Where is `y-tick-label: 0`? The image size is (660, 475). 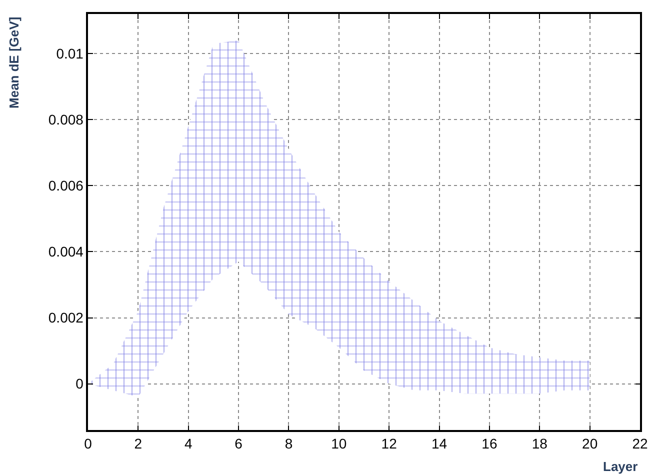
y-tick-label: 0 is located at coordinates (80, 384).